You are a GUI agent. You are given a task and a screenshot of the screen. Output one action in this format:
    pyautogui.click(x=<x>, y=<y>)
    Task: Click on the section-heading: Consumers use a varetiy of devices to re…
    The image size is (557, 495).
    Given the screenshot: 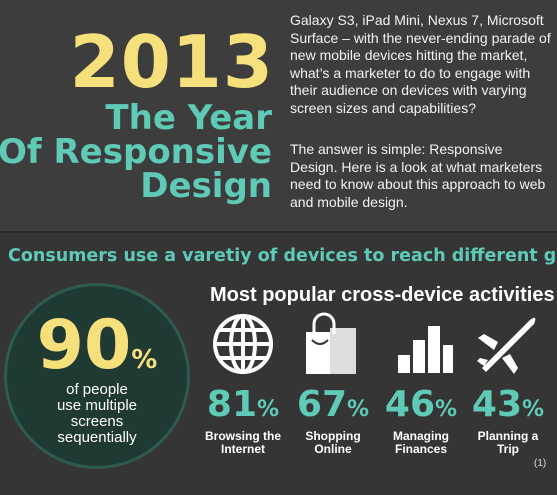 What is the action you would take?
    pyautogui.click(x=282, y=256)
    